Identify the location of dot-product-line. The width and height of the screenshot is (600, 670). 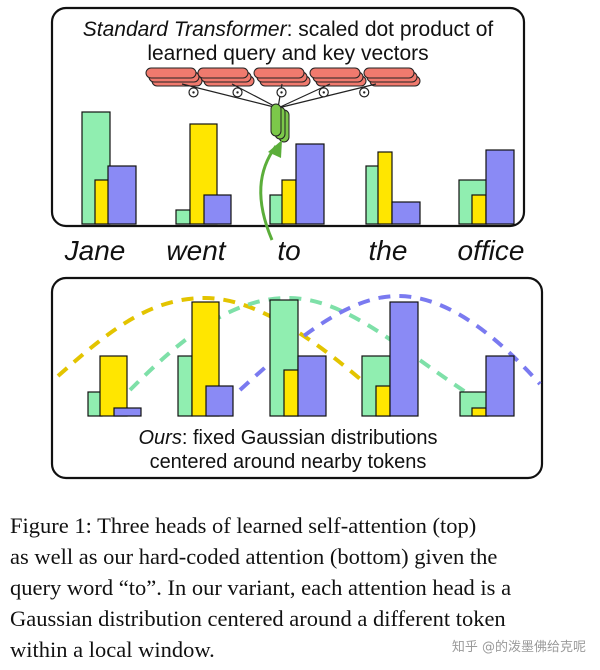
(230, 96).